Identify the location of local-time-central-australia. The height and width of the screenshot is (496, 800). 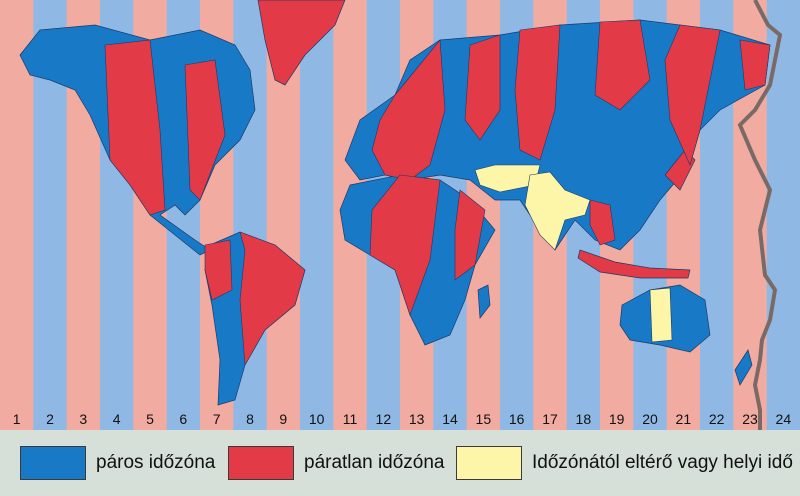
(661, 315).